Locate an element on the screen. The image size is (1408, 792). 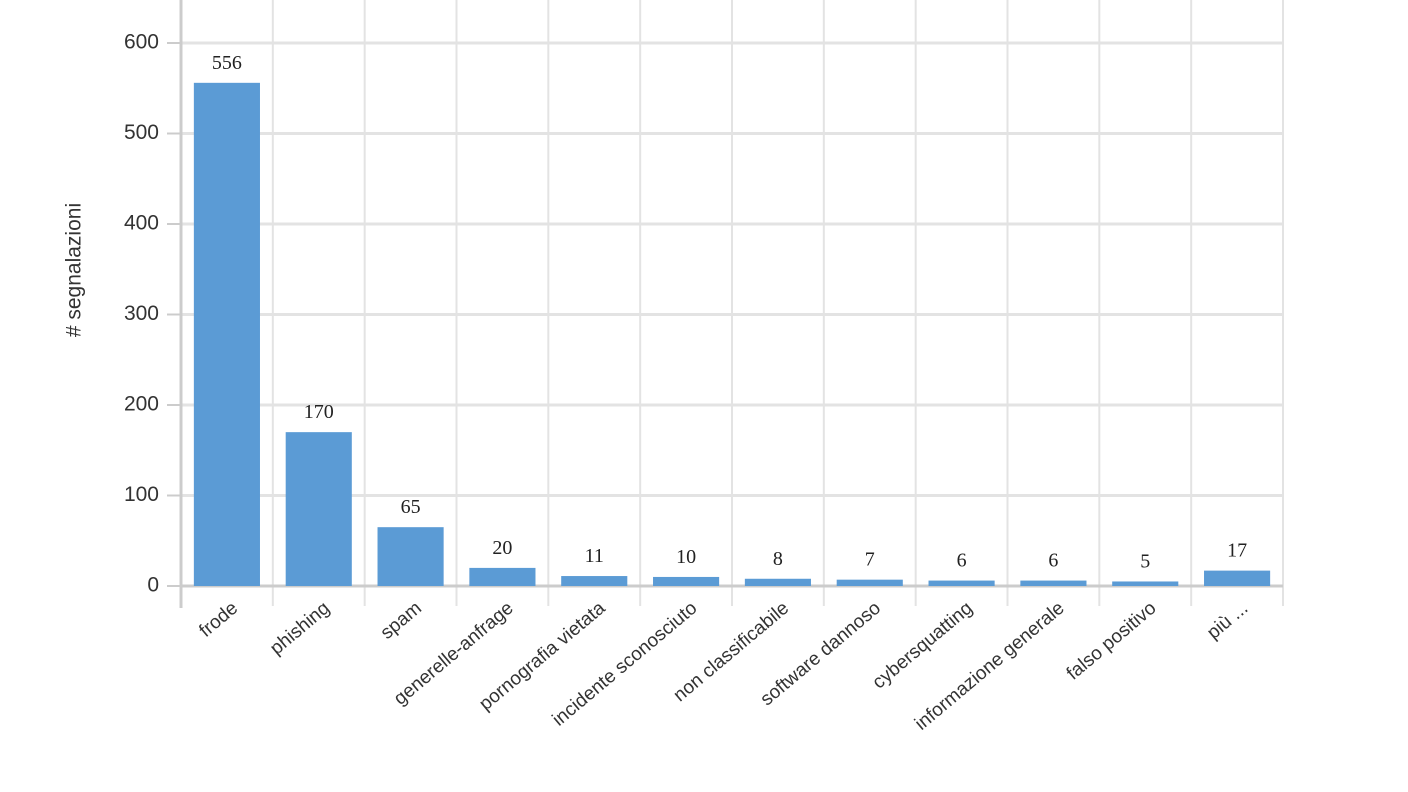
y-tick-label: 300 is located at coordinates (141, 313).